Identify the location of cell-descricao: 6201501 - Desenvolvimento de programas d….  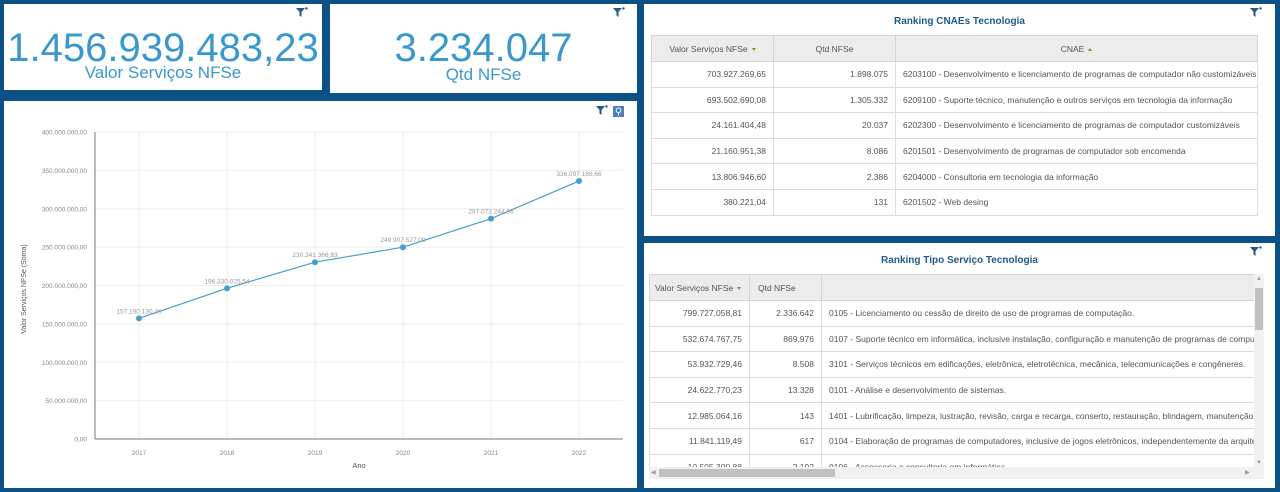
(1076, 151).